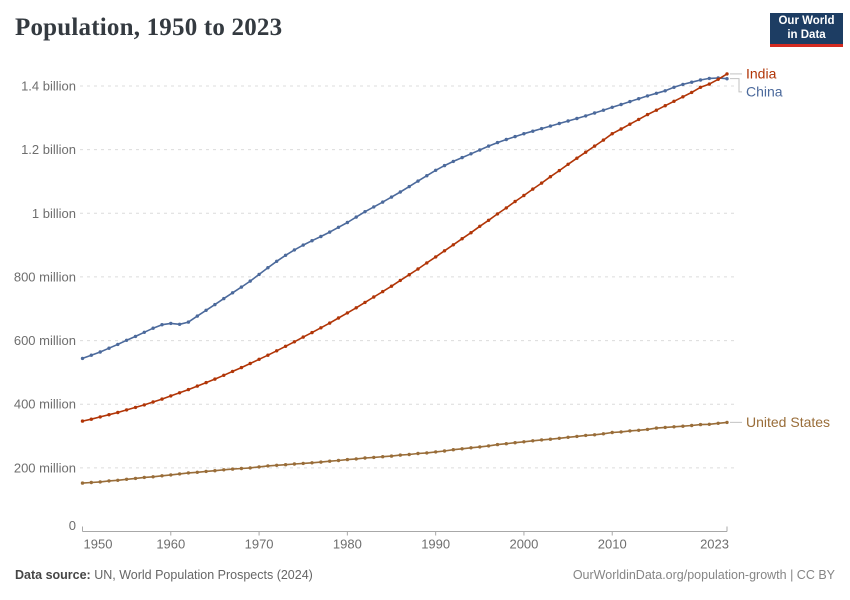 This screenshot has height=600, width=850. I want to click on y-axis-tick-label: 600 million, so click(45, 340).